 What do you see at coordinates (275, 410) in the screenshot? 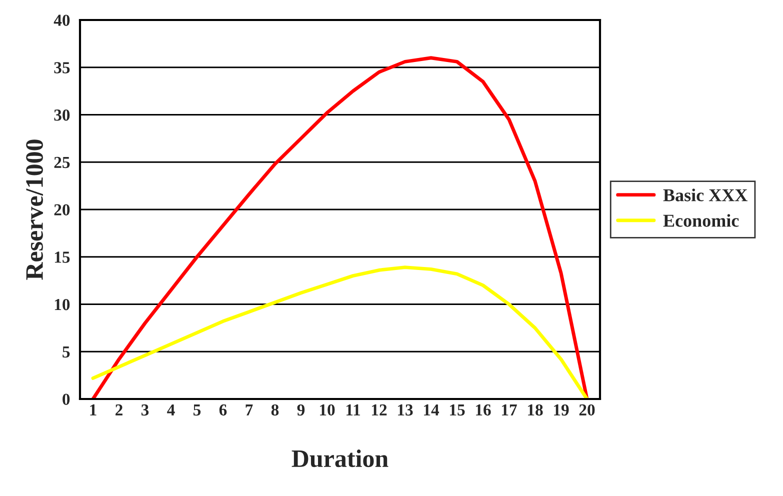
I see `x-tick-label: 8` at bounding box center [275, 410].